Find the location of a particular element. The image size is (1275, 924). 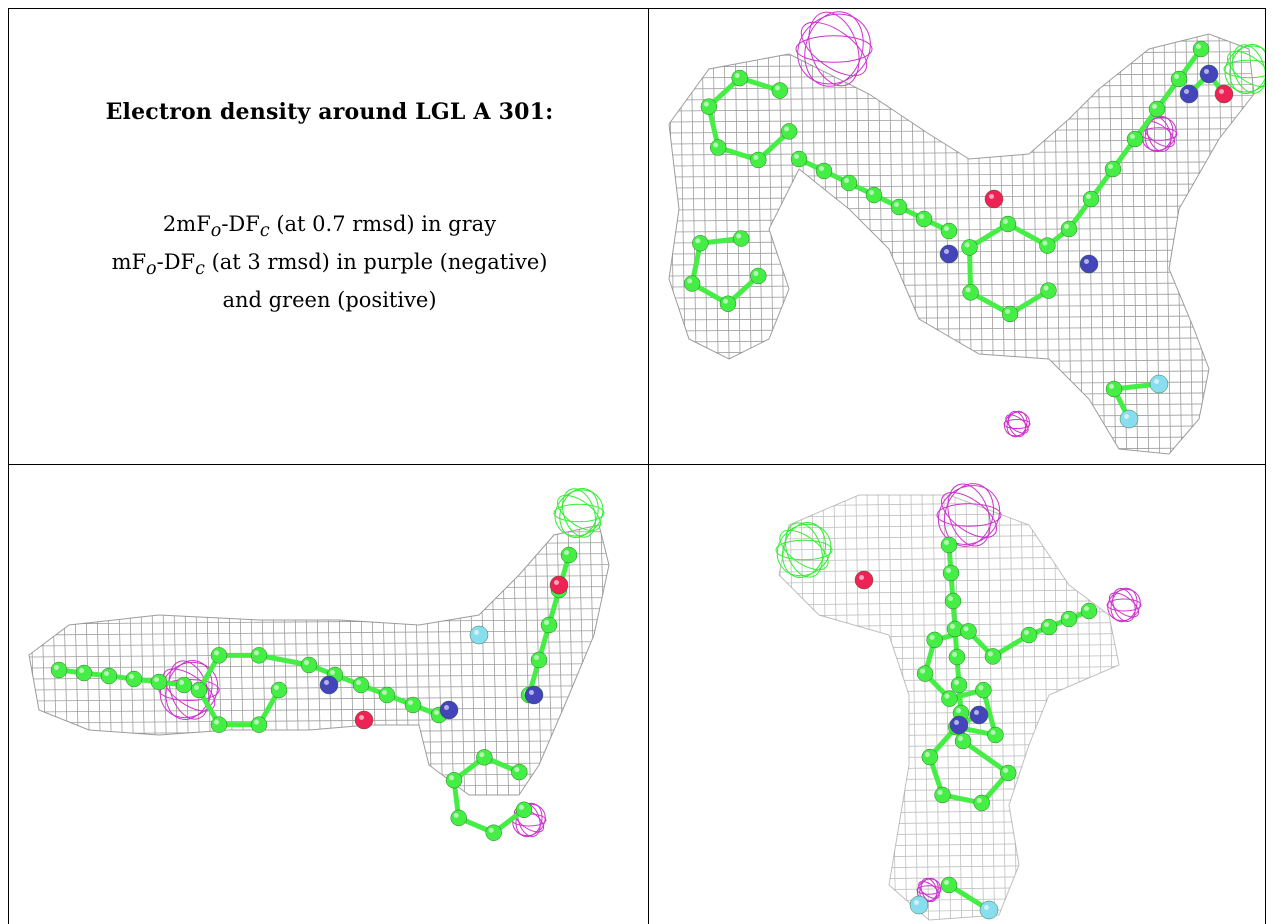

legend-line-fofc: mFo-DFc (at 3 rmsd) in purple (negative) is located at coordinates (329, 265).